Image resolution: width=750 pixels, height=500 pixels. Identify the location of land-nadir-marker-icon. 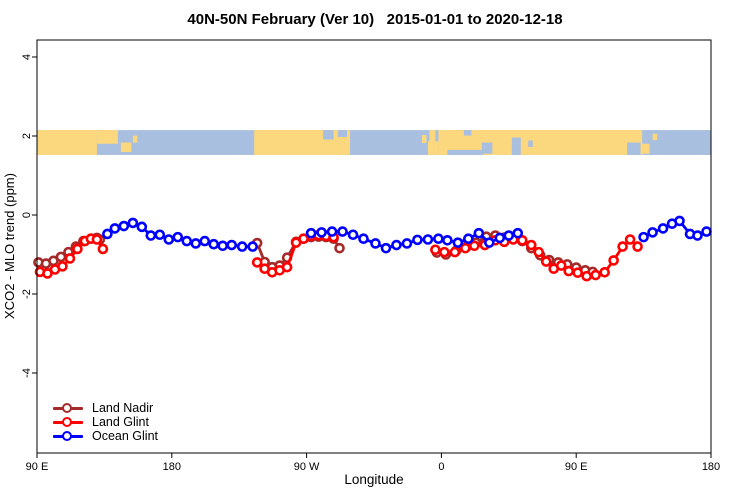
(68, 408).